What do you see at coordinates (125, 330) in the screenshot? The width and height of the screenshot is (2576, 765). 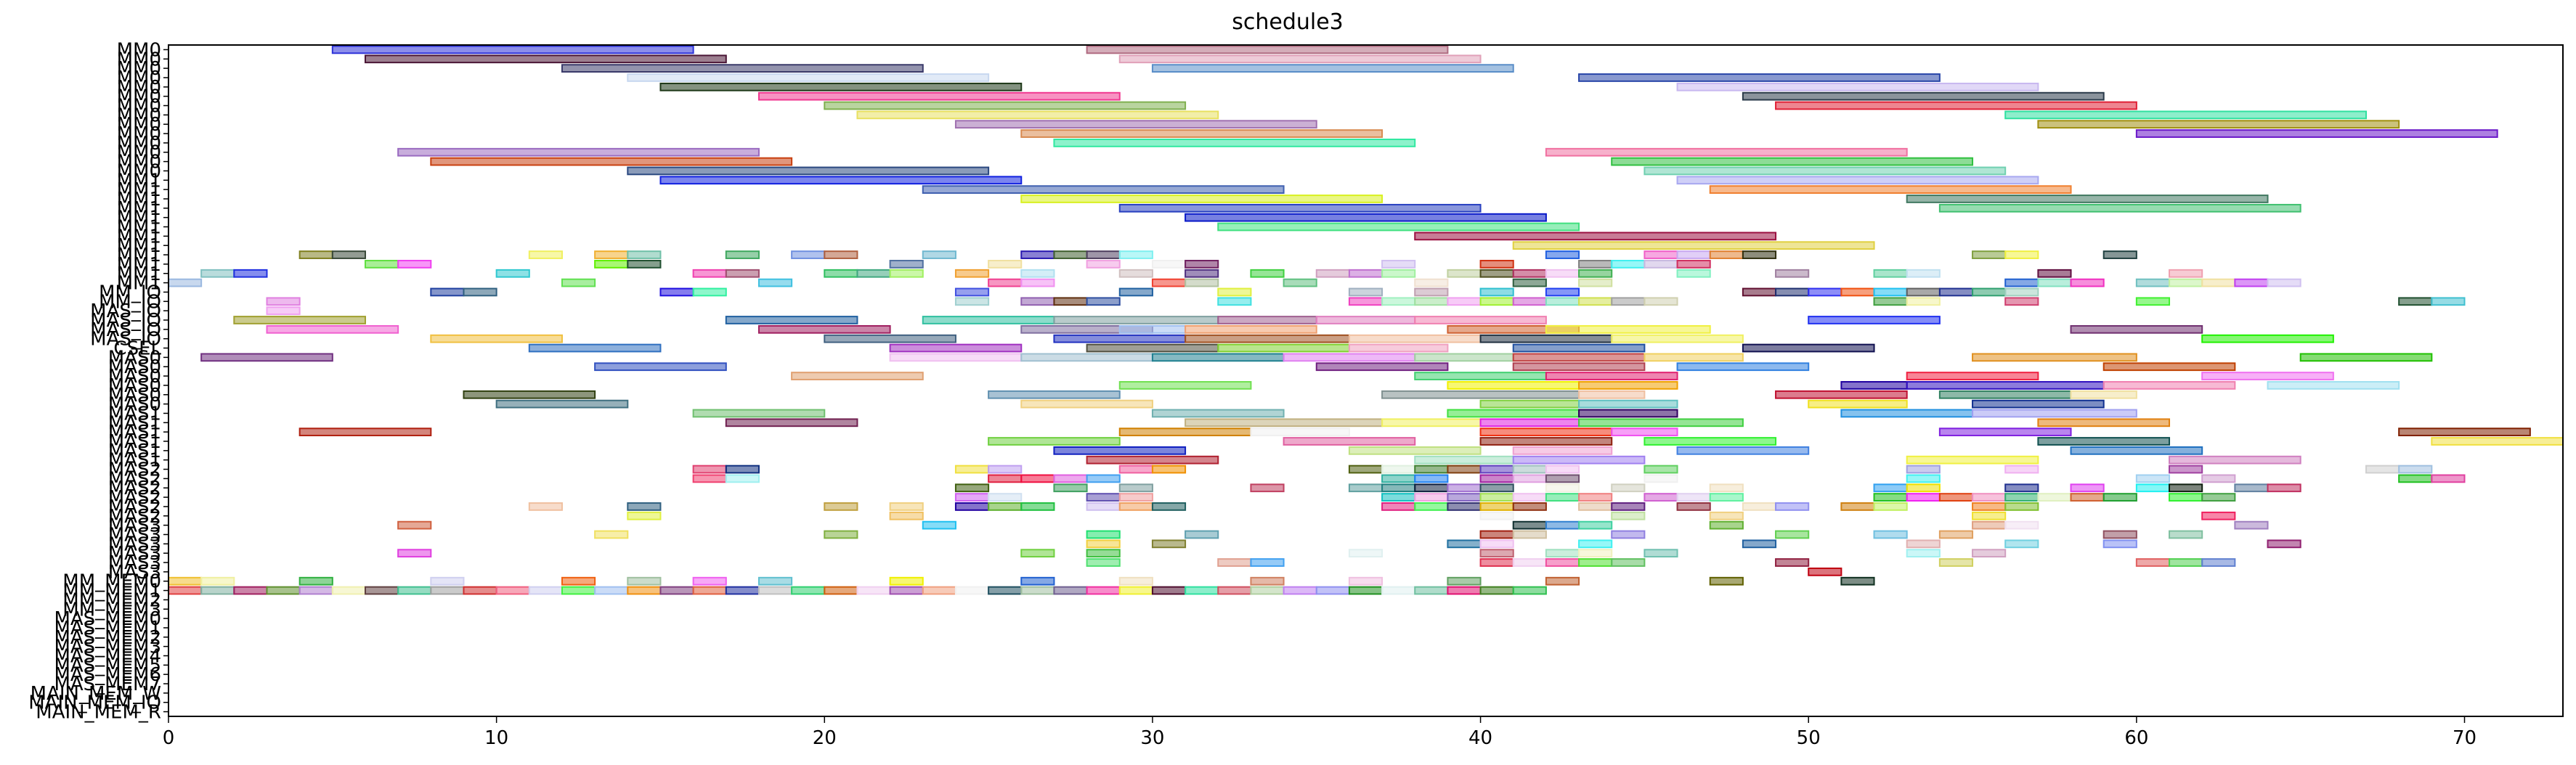 I see `y-tick-label: MAS_IO` at bounding box center [125, 330].